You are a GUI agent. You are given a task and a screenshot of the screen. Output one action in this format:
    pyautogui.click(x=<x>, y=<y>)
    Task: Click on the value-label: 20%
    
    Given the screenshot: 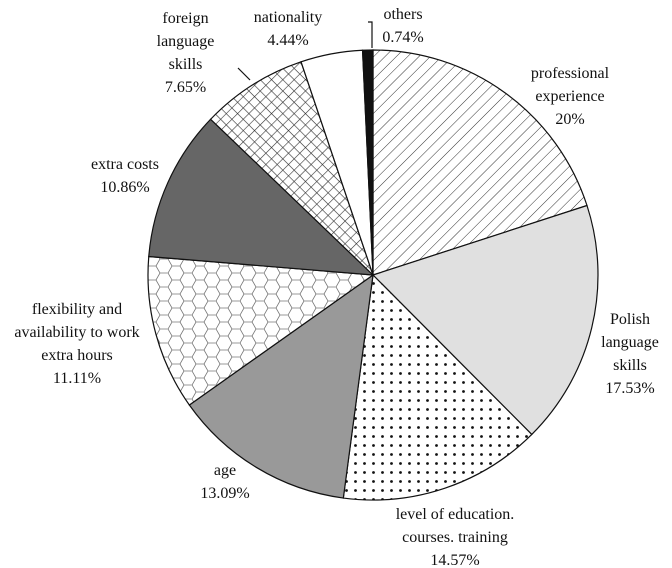 What is the action you would take?
    pyautogui.click(x=570, y=119)
    